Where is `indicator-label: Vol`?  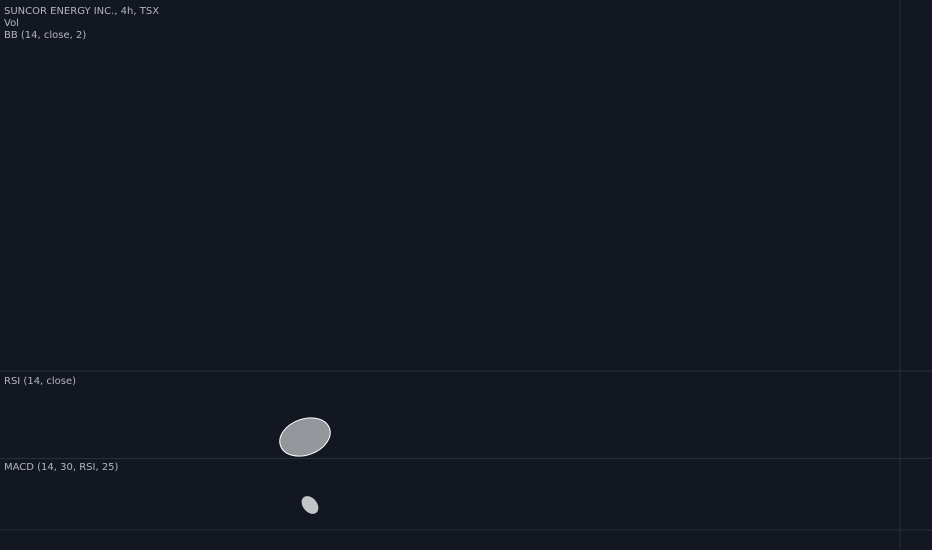 indicator-label: Vol is located at coordinates (11, 23).